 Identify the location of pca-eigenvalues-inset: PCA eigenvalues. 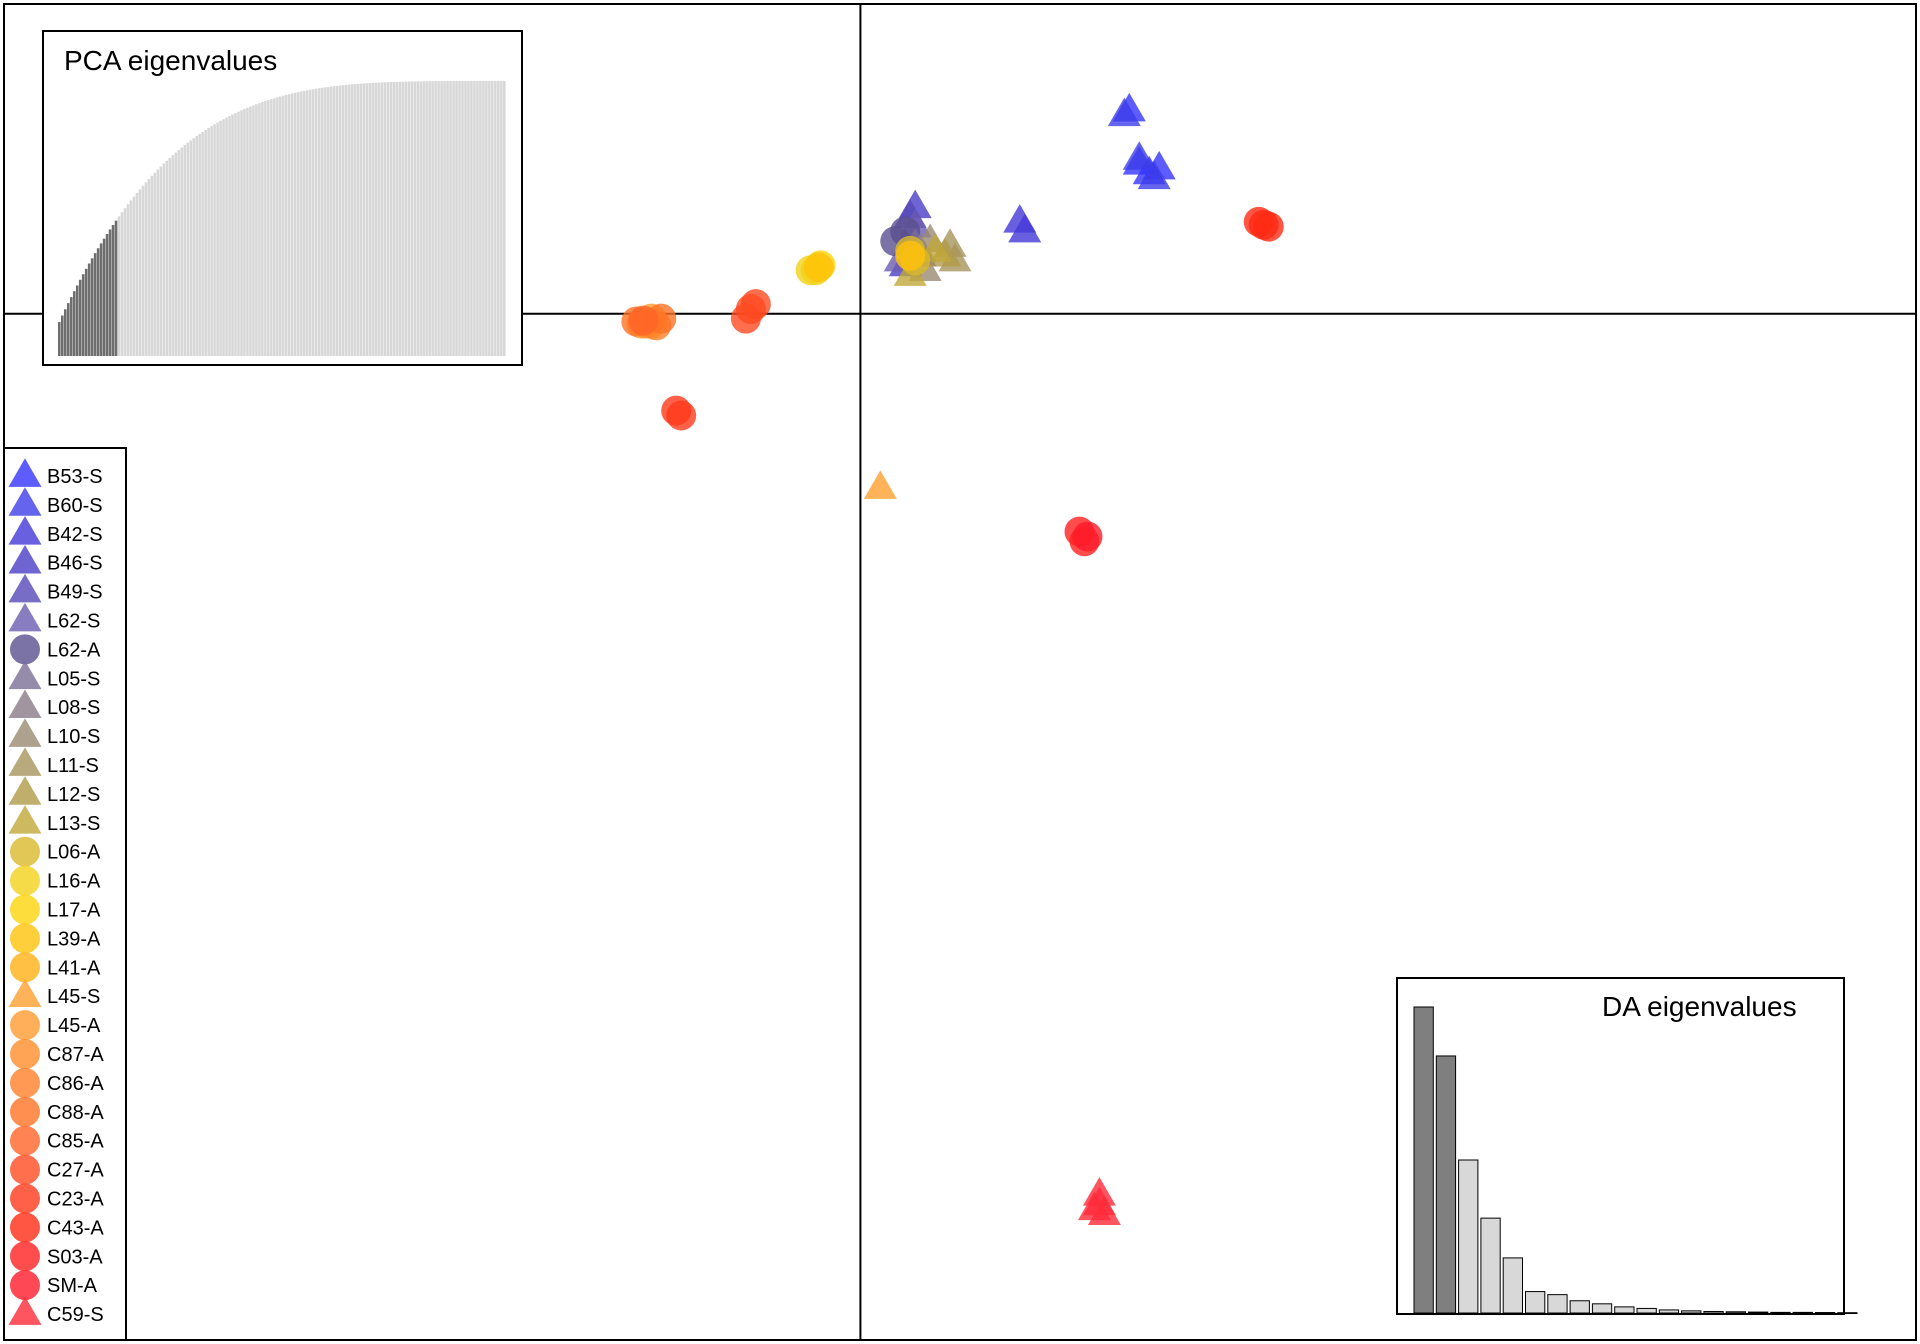
(282, 198).